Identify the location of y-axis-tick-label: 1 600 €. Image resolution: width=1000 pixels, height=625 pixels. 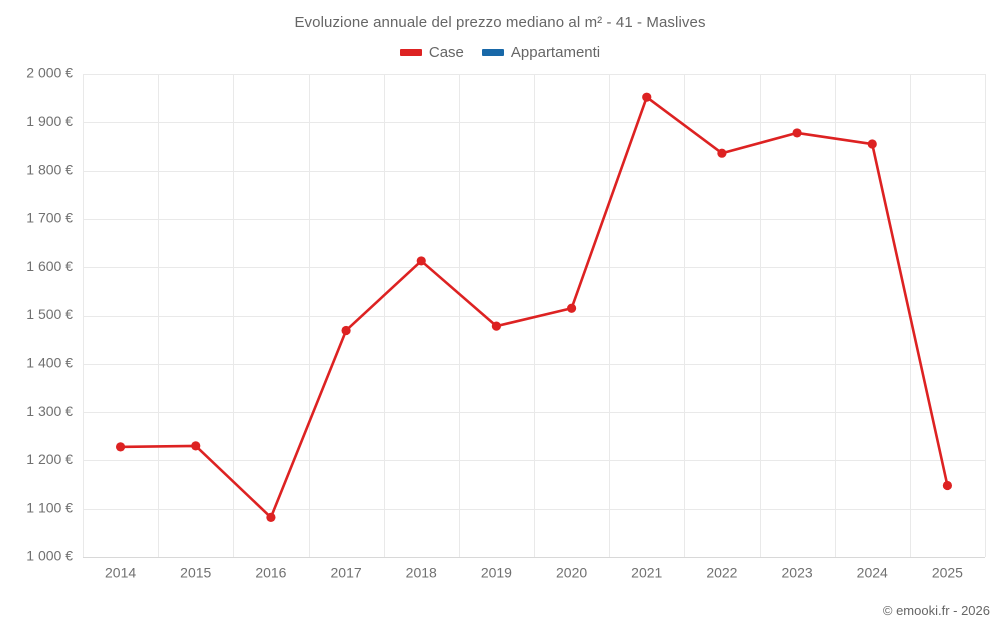
(49, 266).